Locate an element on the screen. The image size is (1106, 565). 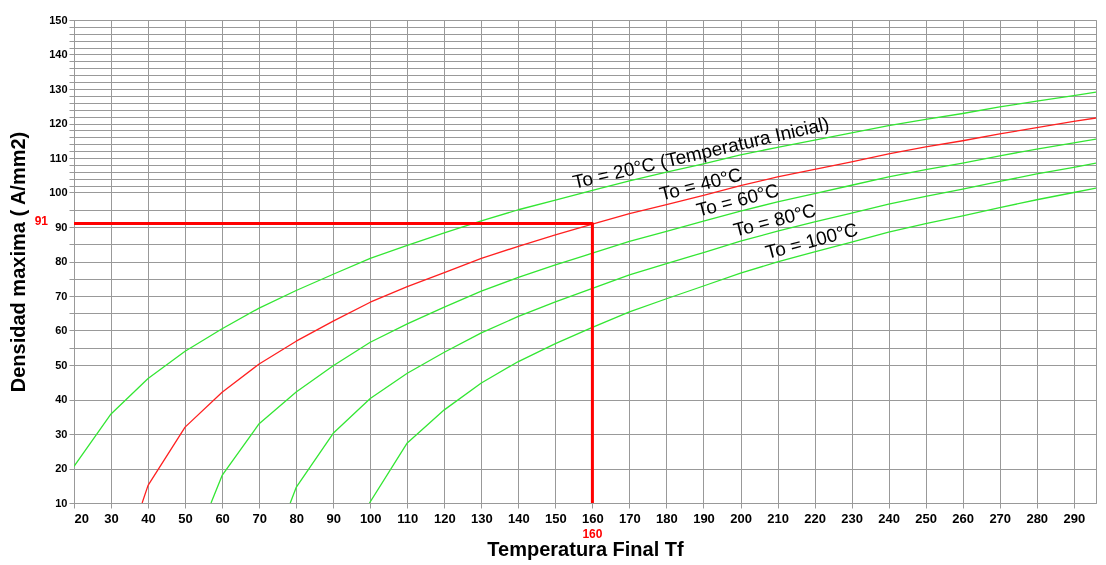
x-tick-label: 100 is located at coordinates (370, 518).